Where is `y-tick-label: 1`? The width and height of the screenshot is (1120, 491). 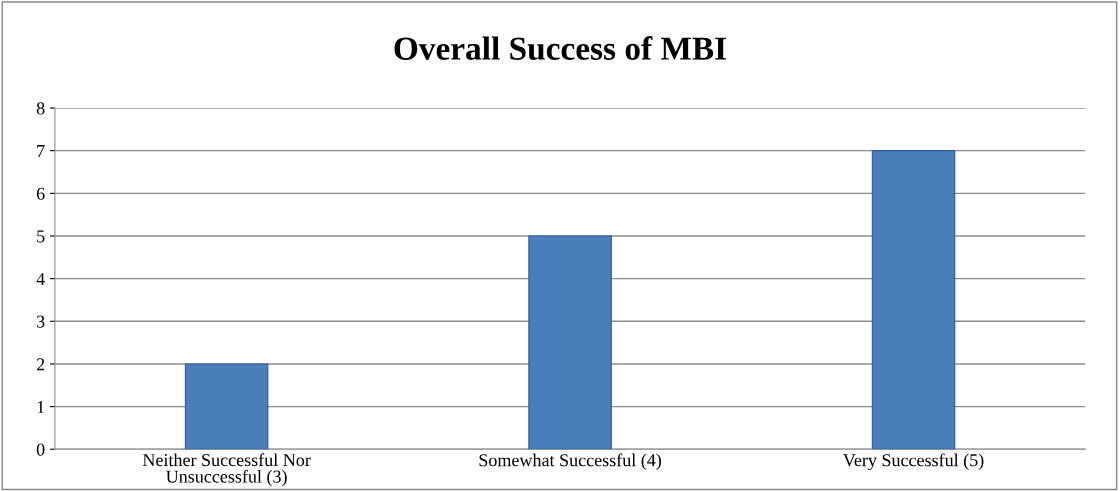
y-tick-label: 1 is located at coordinates (41, 406).